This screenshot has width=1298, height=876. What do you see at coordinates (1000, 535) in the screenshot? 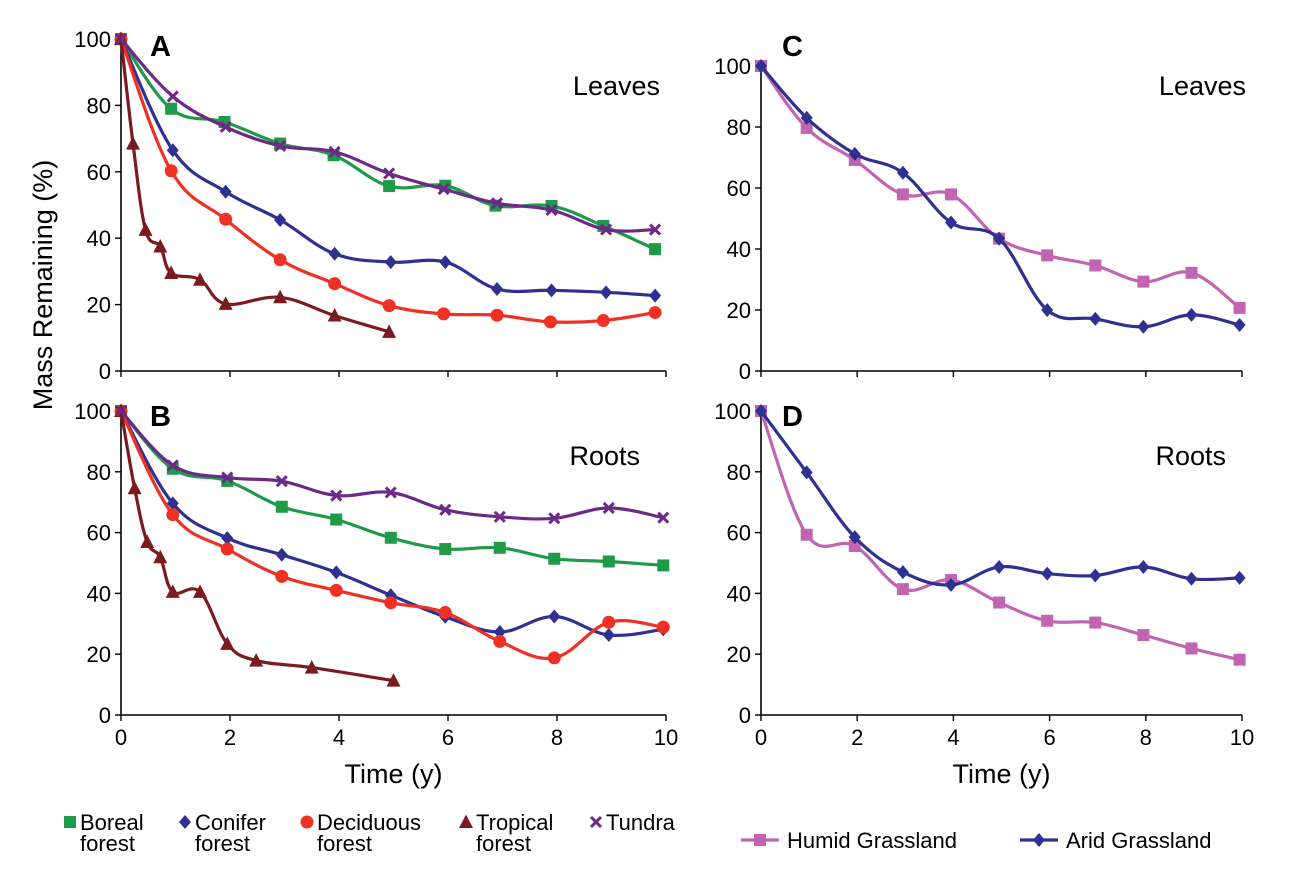
I see `series-line-humid` at bounding box center [1000, 535].